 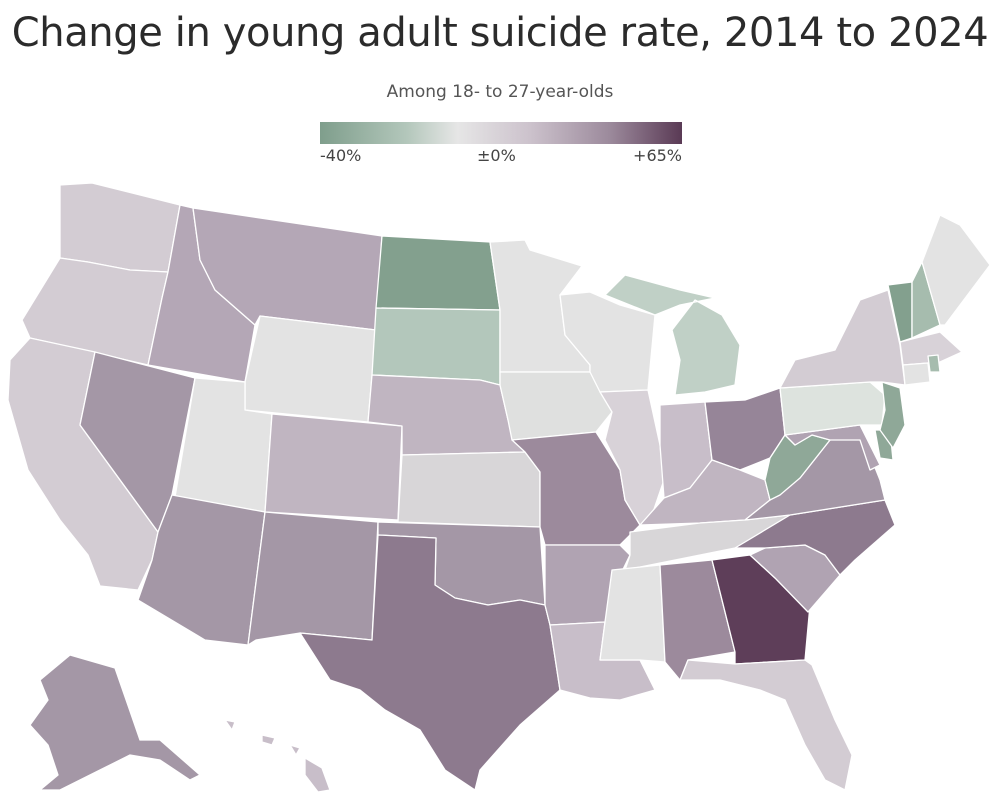 I want to click on legend-labels: -40% ±0% +65%, so click(x=501, y=155).